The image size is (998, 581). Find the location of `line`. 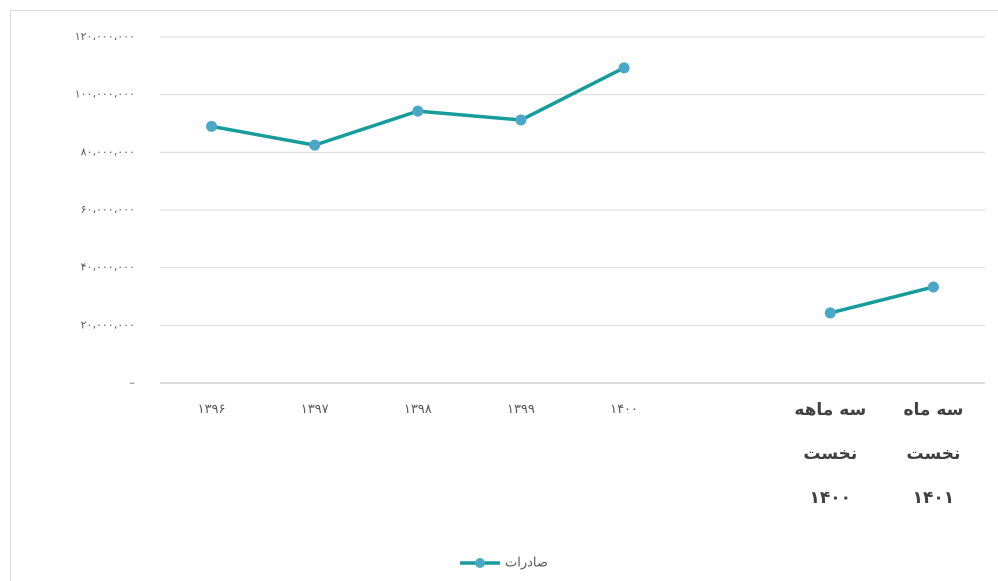

line is located at coordinates (881, 300).